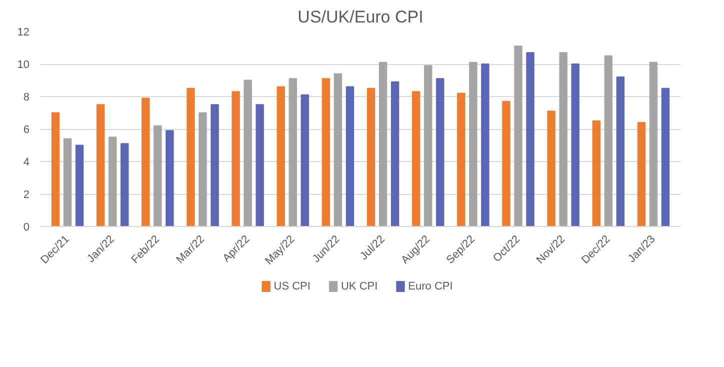 This screenshot has width=724, height=367. Describe the element at coordinates (23, 65) in the screenshot. I see `y-tick-label: 10` at that location.